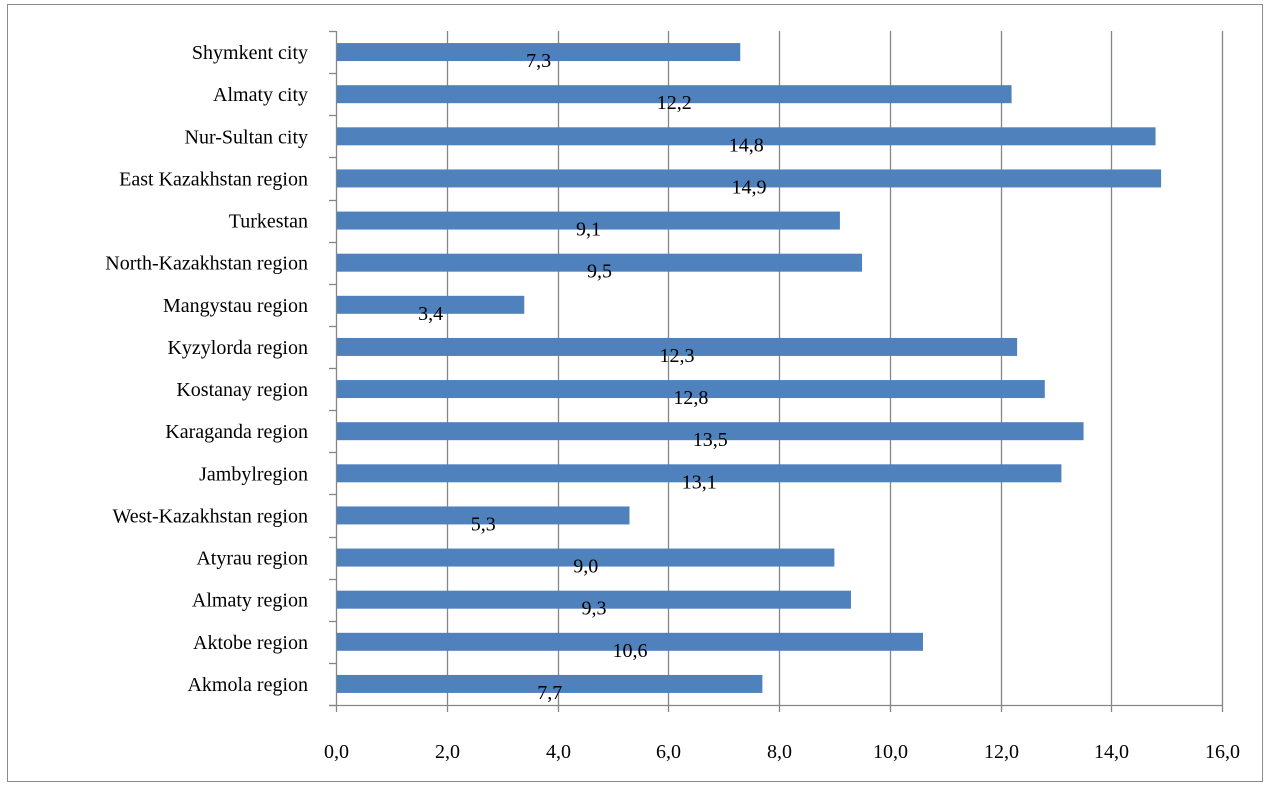 The image size is (1270, 786). Describe the element at coordinates (236, 432) in the screenshot. I see `category-label: Karaganda region` at that location.